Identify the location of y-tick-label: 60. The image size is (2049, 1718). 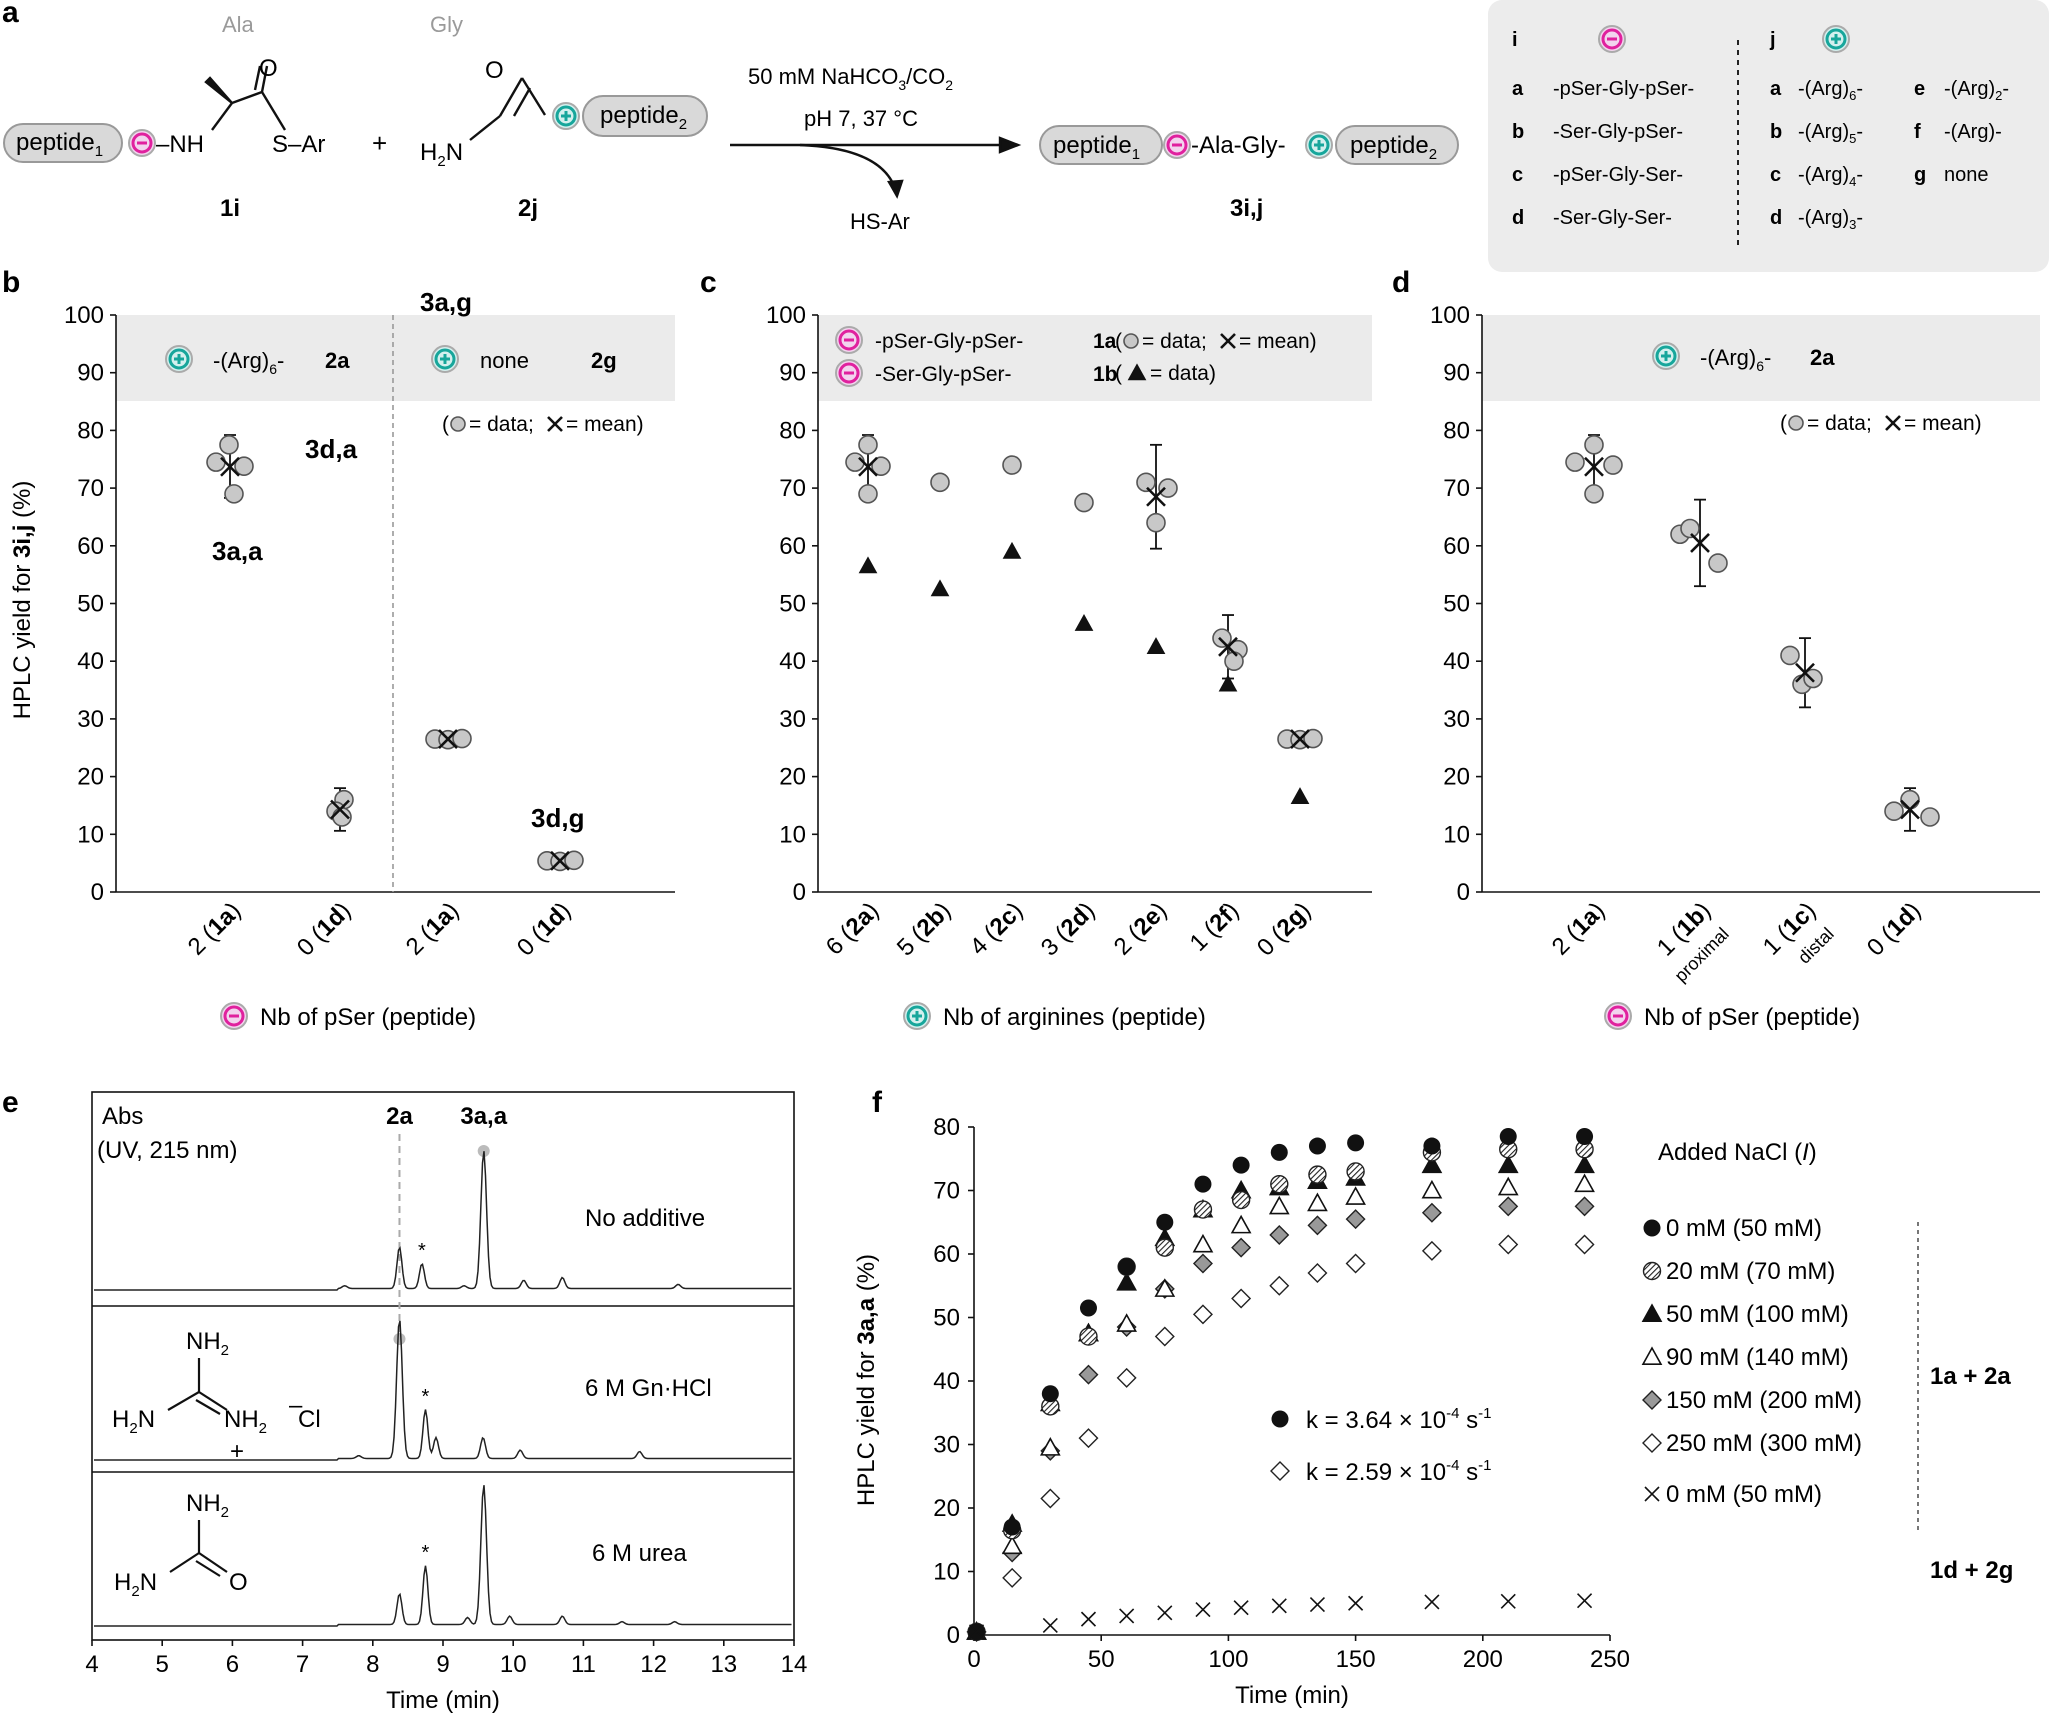
(90, 546).